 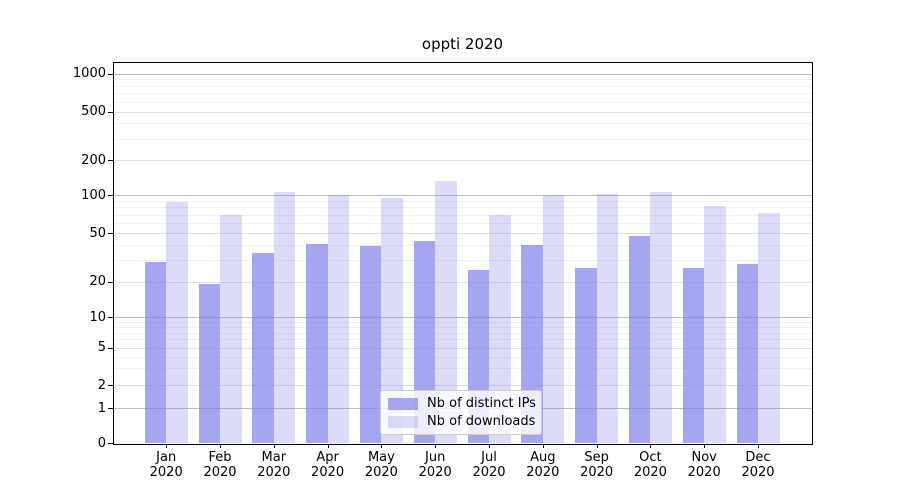 What do you see at coordinates (93, 195) in the screenshot?
I see `y-tick-label: 100` at bounding box center [93, 195].